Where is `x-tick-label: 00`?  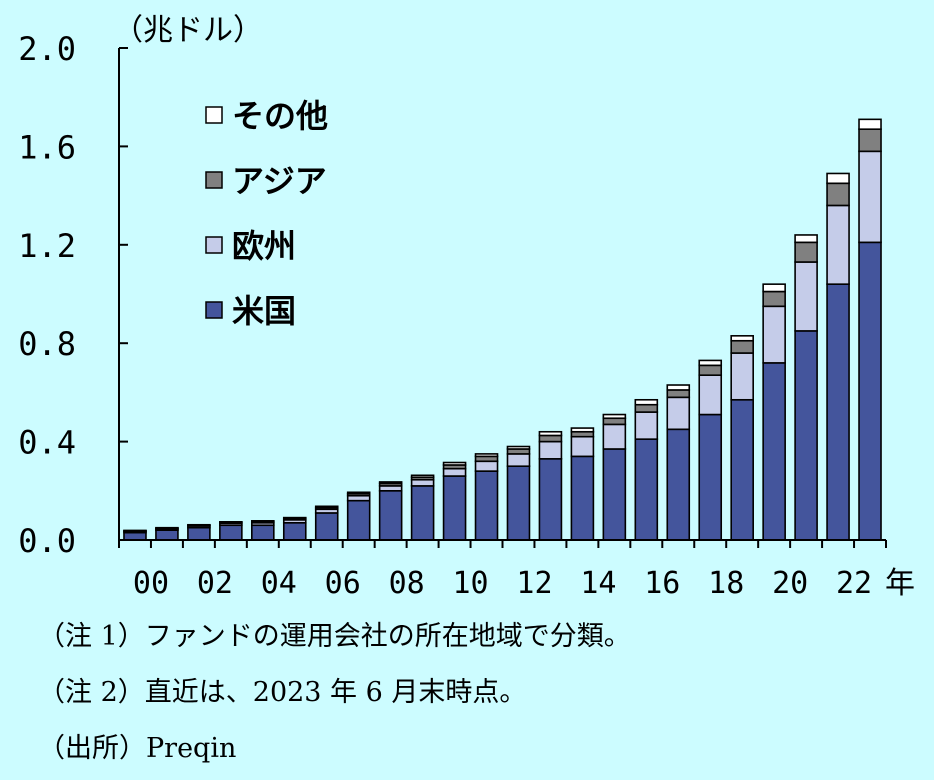
x-tick-label: 00 is located at coordinates (151, 583).